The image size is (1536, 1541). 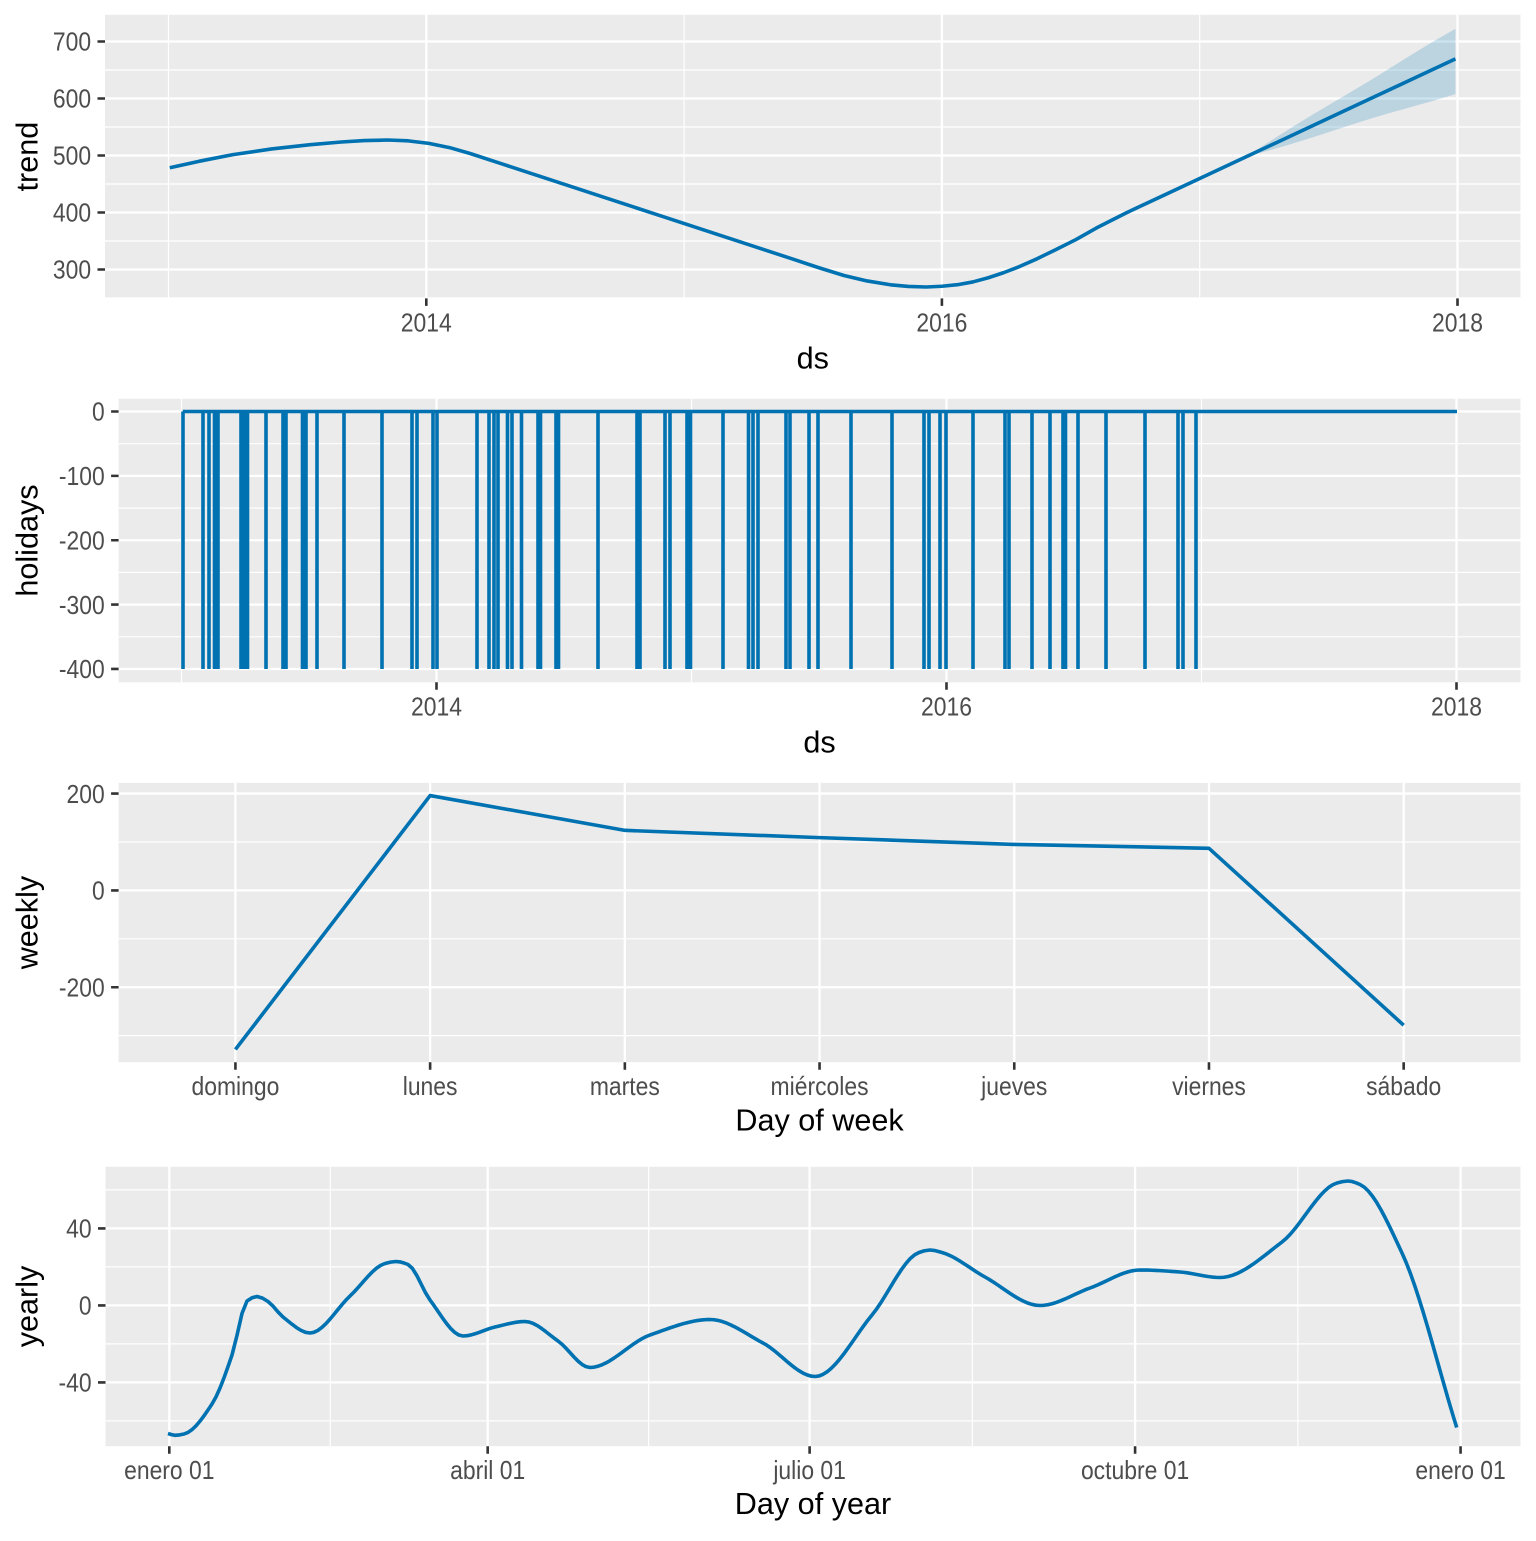 What do you see at coordinates (1403, 1087) in the screenshot?
I see `svg-text: sábado` at bounding box center [1403, 1087].